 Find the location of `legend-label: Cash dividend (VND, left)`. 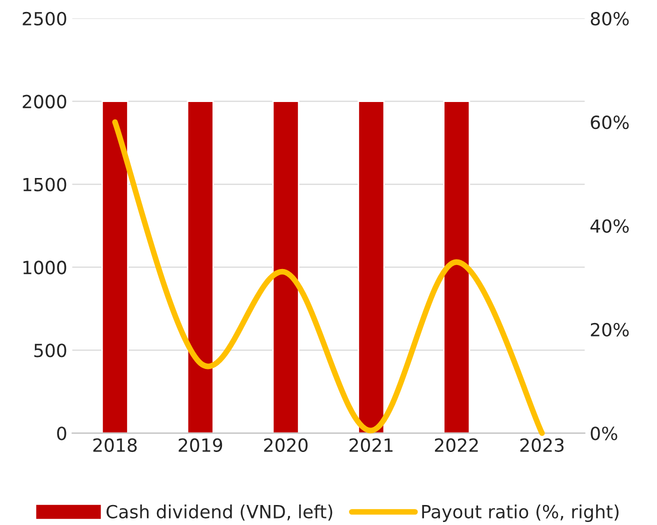

legend-label: Cash dividend (VND, left) is located at coordinates (219, 512).